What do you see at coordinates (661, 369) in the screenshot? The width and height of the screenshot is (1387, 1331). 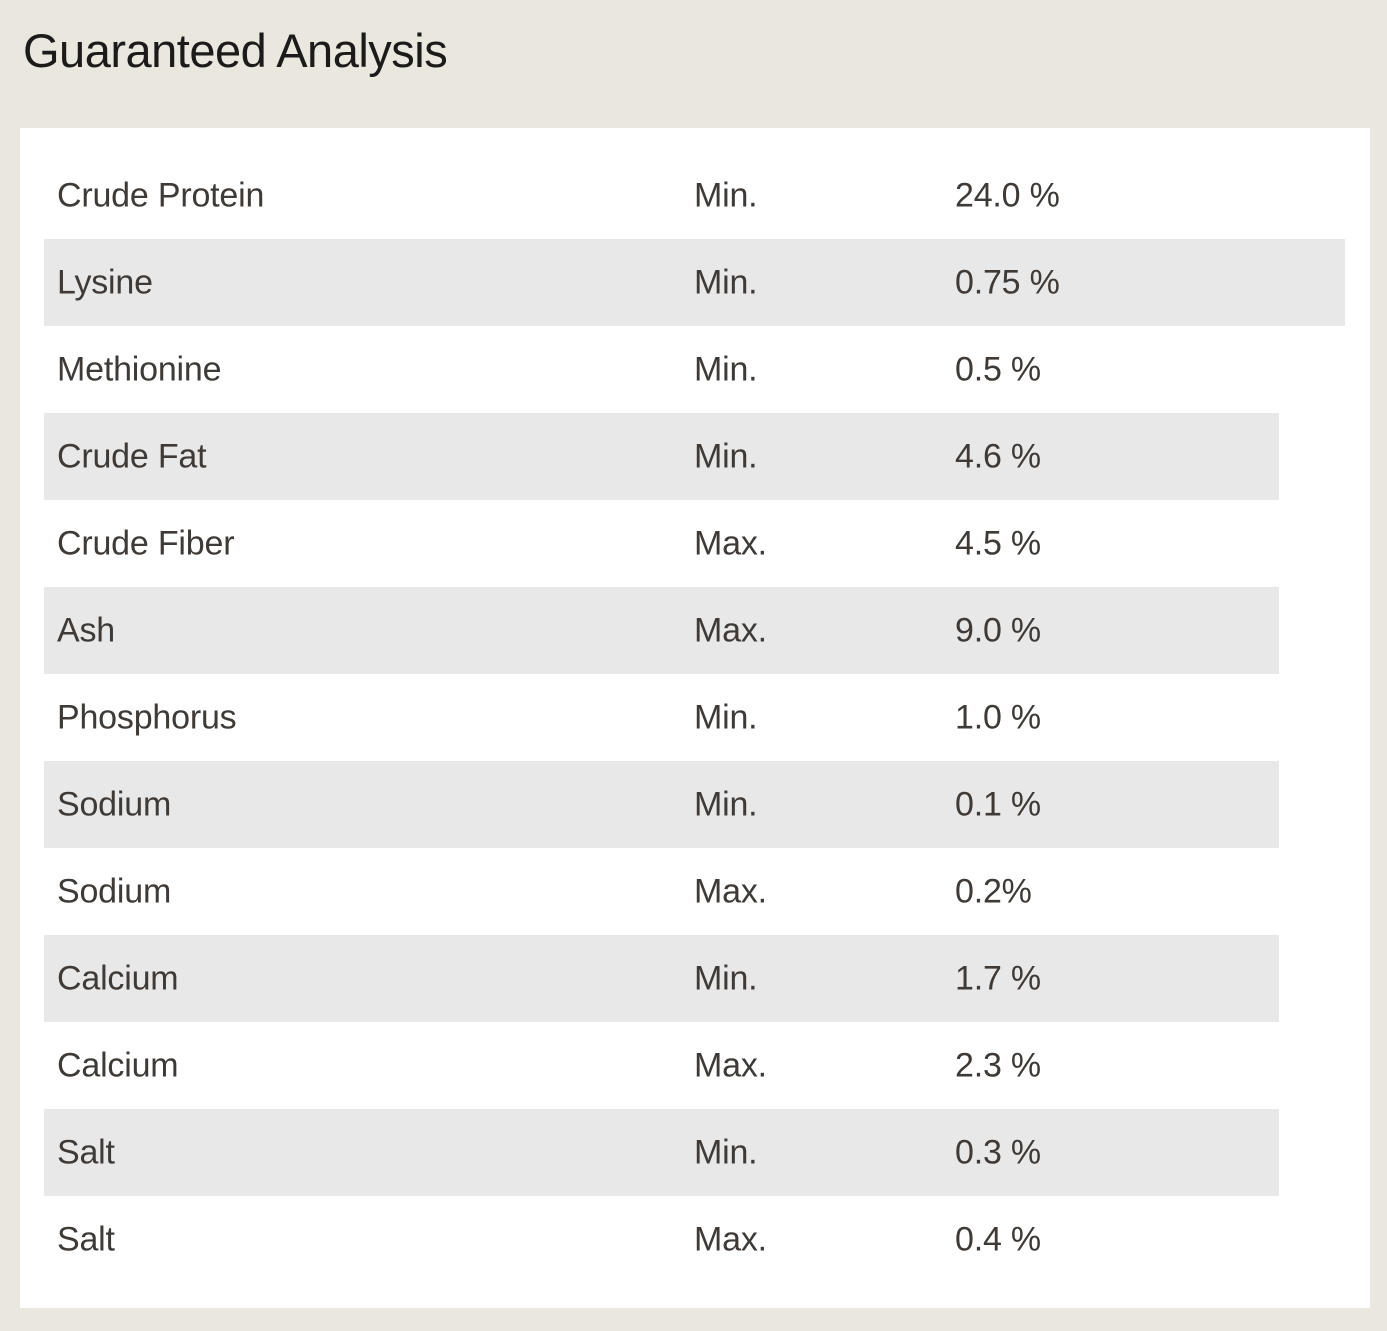 I see `table-row: Methionine Min. 0.5 %` at bounding box center [661, 369].